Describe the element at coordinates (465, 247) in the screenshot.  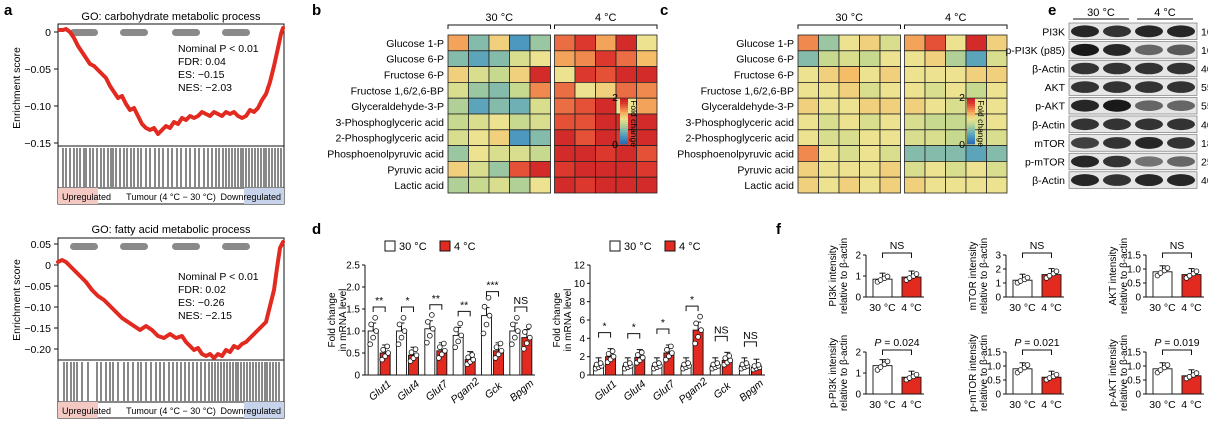
I see `legend-label: 4 °C` at that location.